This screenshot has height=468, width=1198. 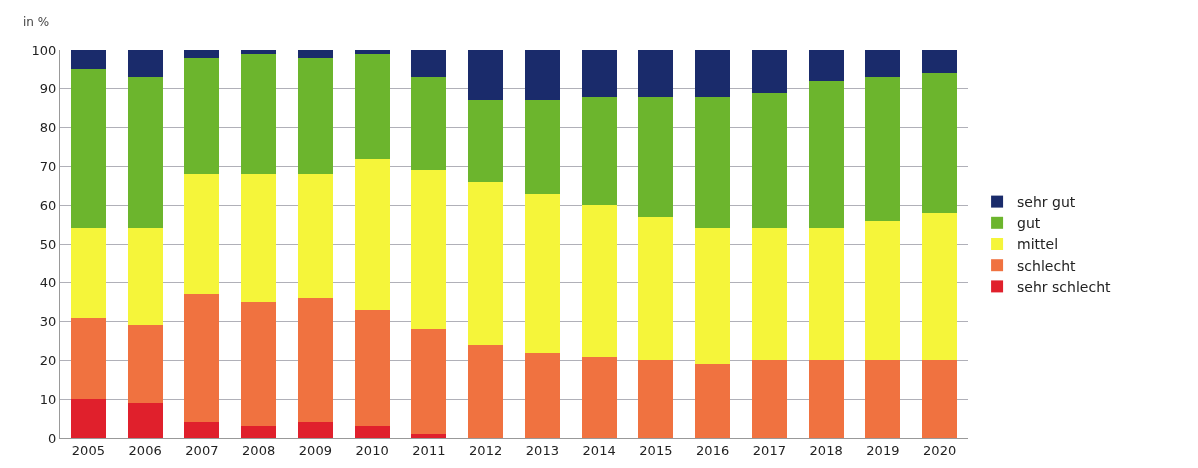 What do you see at coordinates (1046, 202) in the screenshot?
I see `legend-label: sehr gut` at bounding box center [1046, 202].